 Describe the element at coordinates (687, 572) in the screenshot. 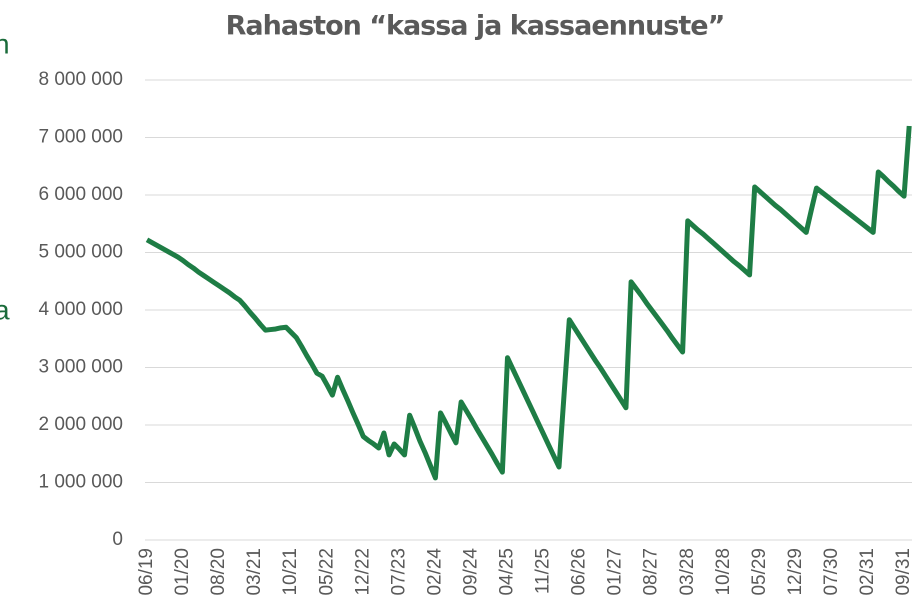

I see `x-tick-label: 03/28` at that location.